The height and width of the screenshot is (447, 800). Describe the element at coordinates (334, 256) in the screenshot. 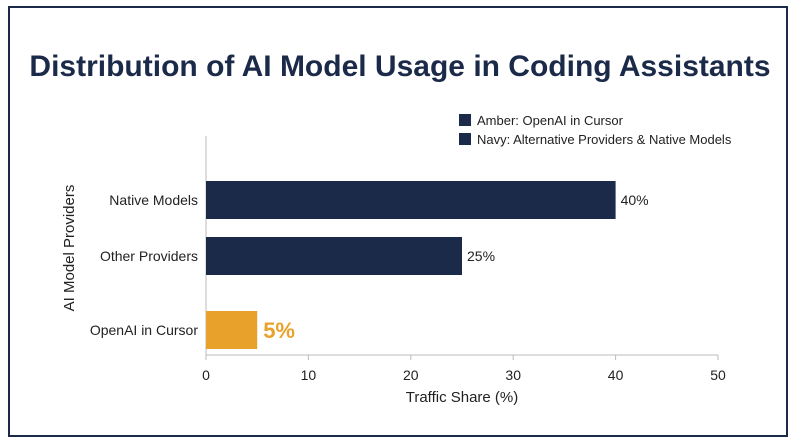

I see `bar-other-providers` at that location.